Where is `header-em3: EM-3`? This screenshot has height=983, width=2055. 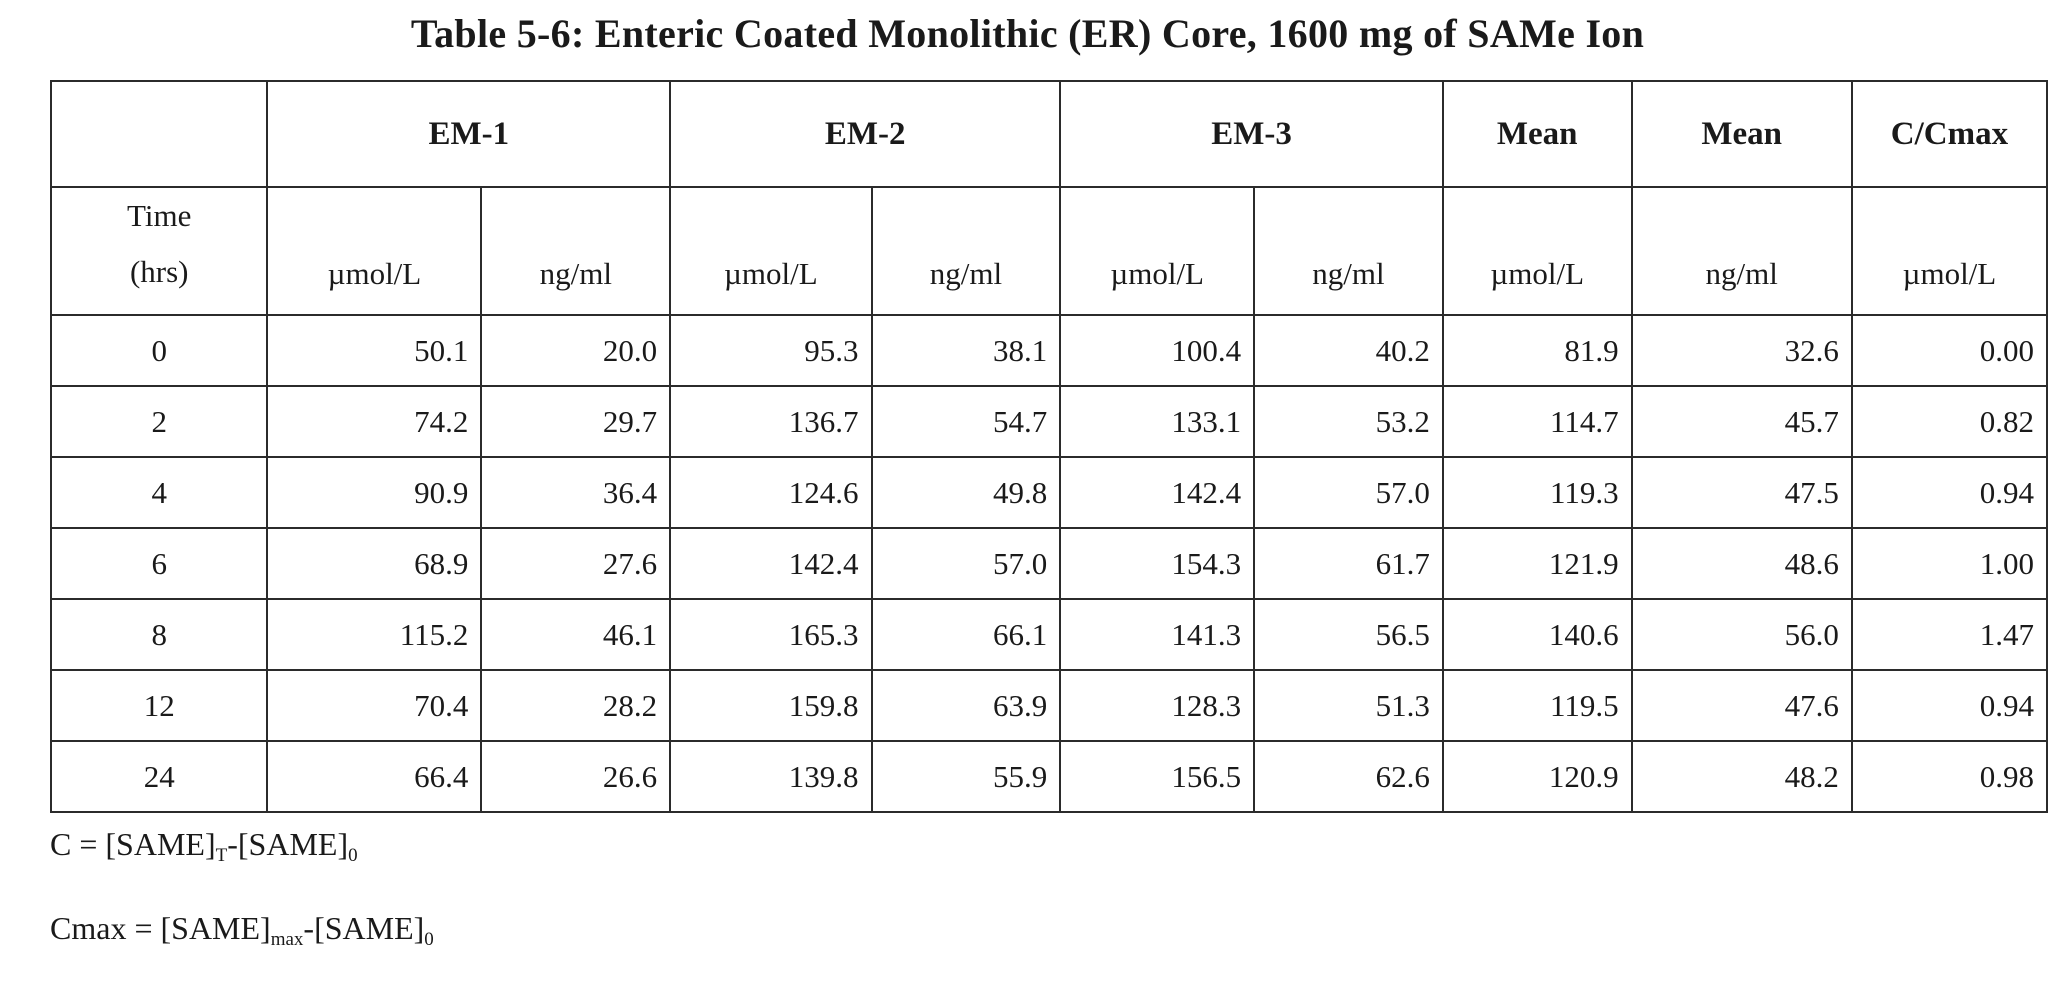 header-em3: EM-3 is located at coordinates (1251, 134).